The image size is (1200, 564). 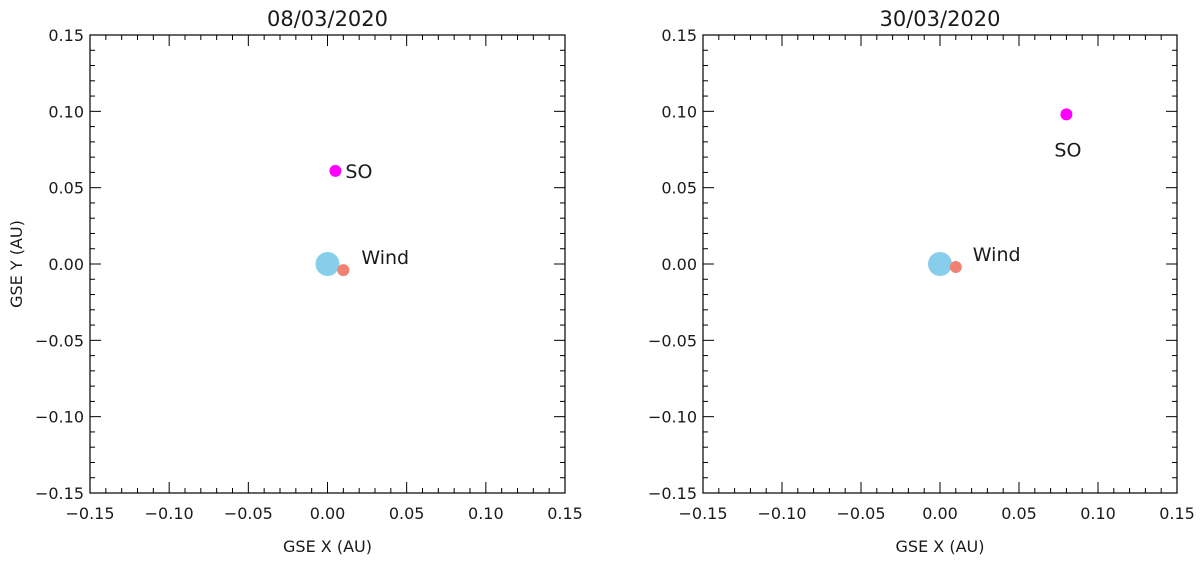 What do you see at coordinates (16, 264) in the screenshot?
I see `y-axis-label: GSE Y (AU)` at bounding box center [16, 264].